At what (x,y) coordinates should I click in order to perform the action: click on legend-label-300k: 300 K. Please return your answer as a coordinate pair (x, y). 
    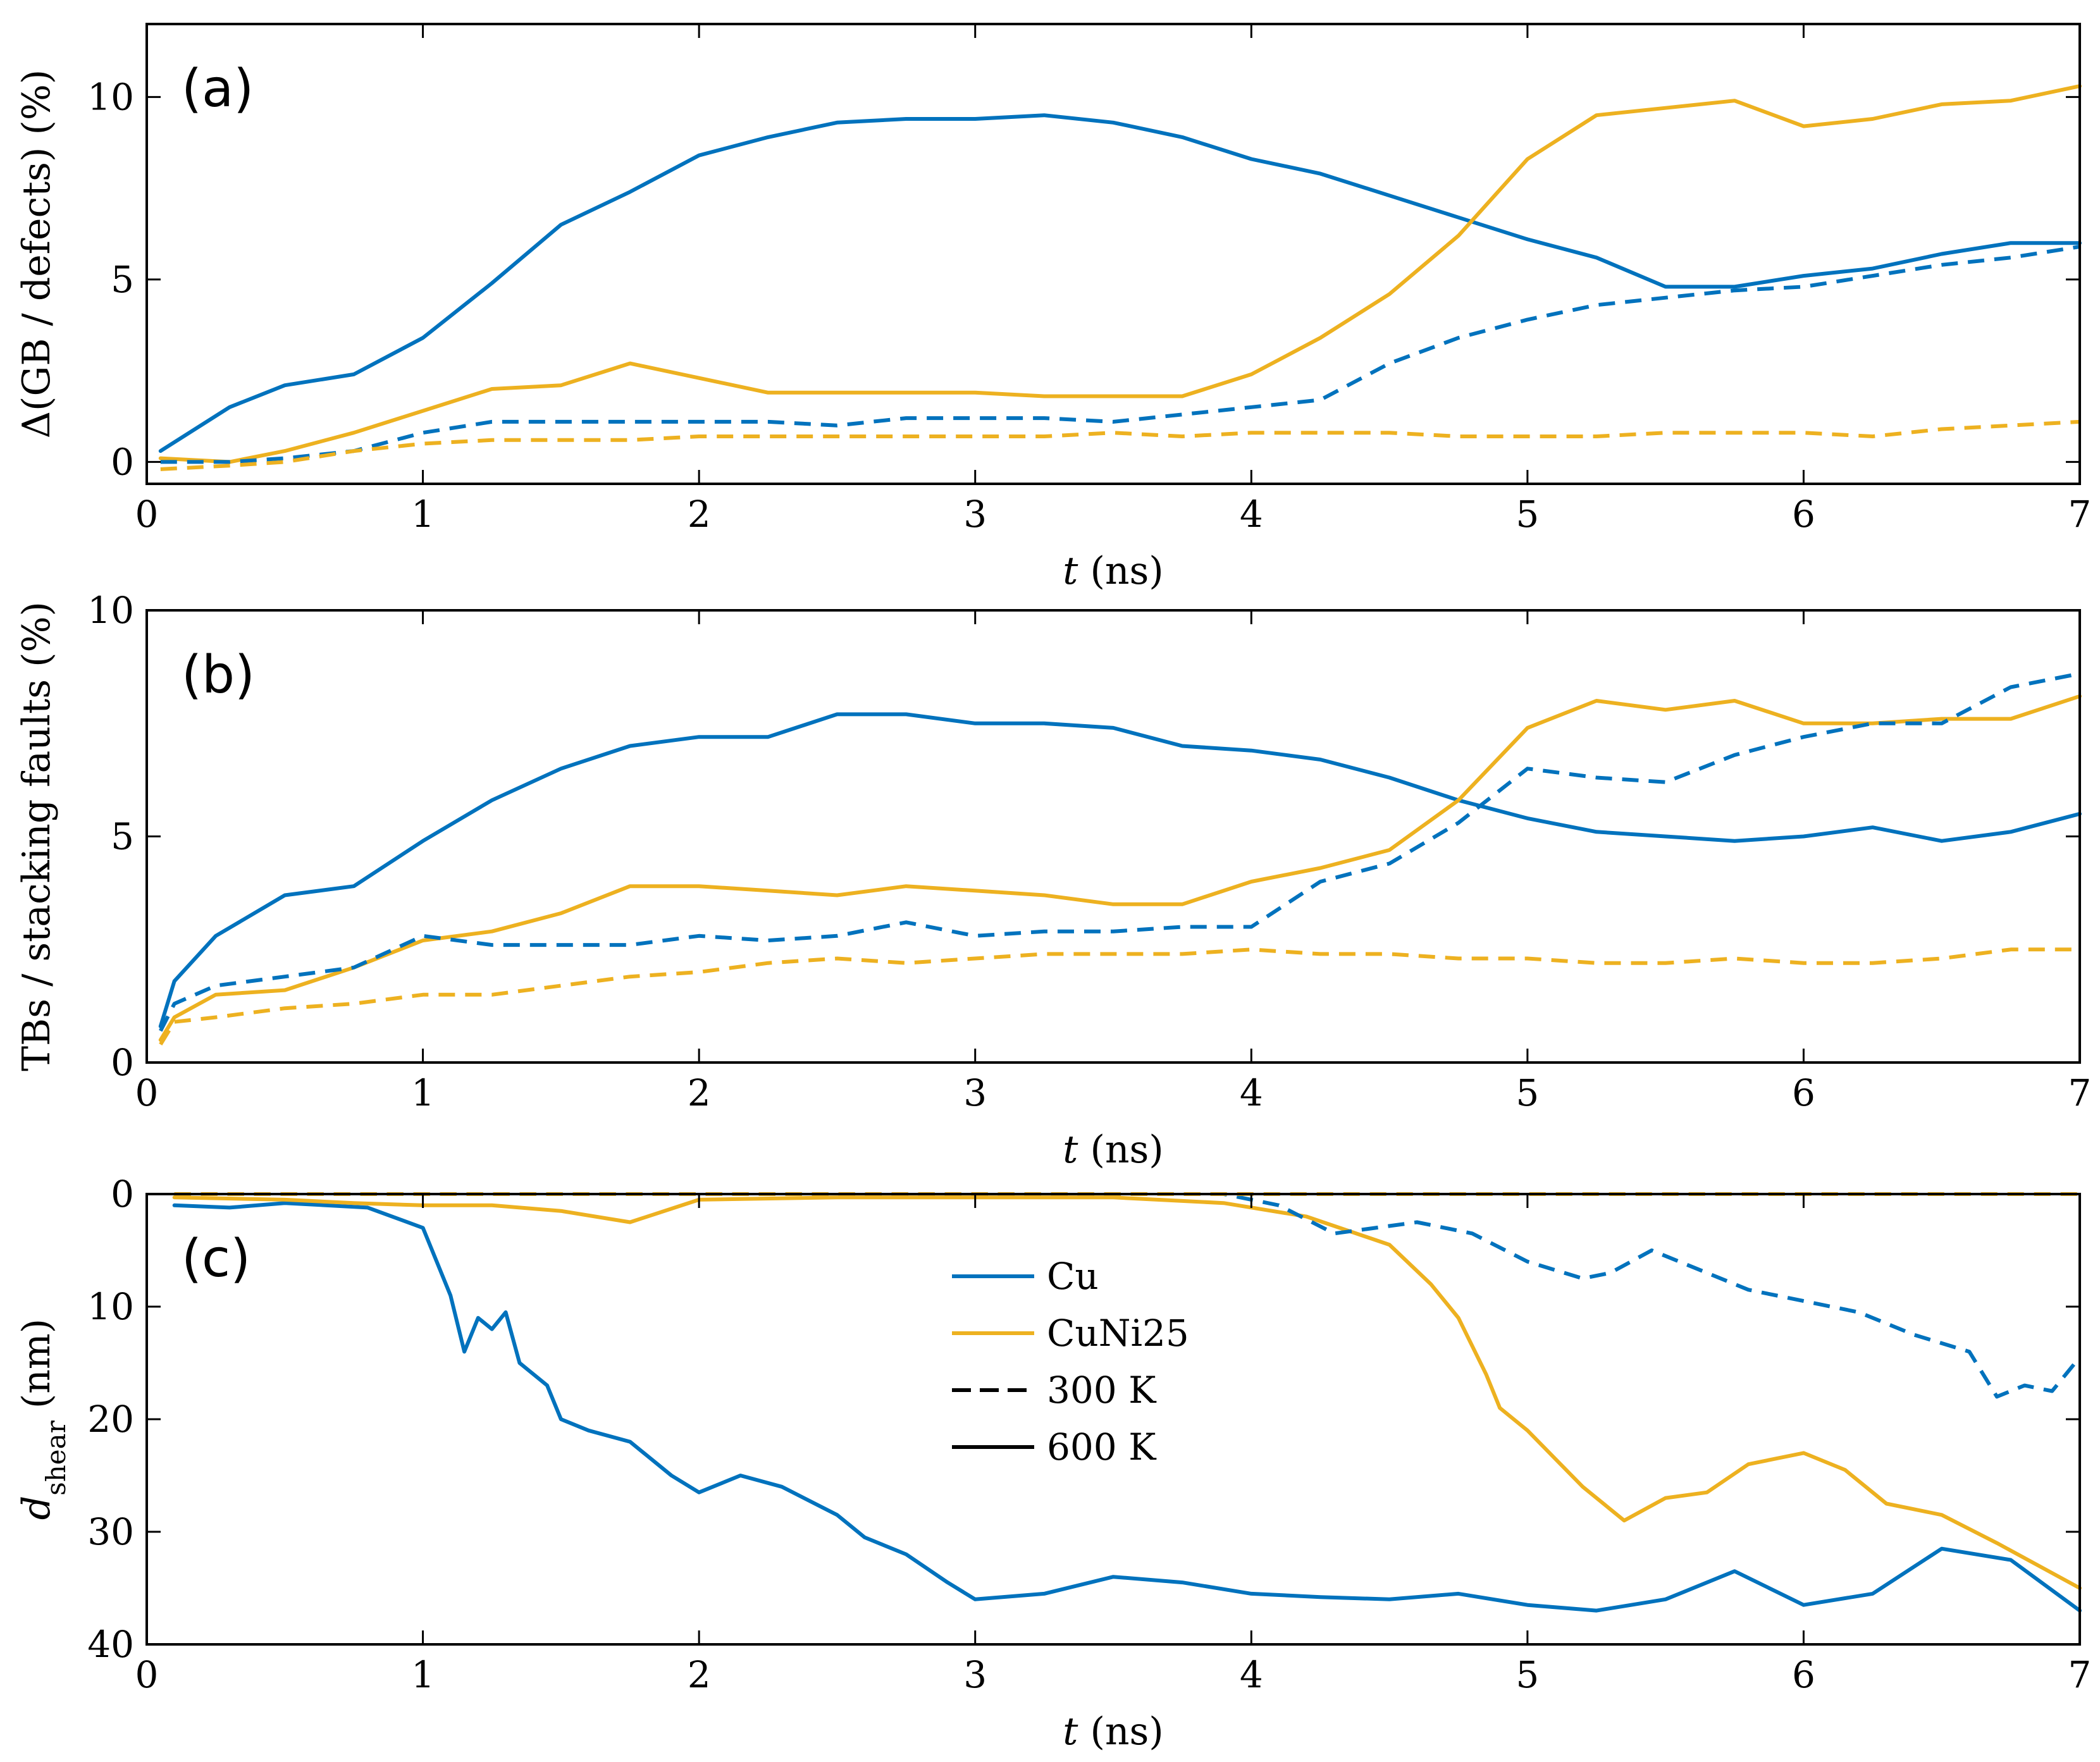
    Looking at the image, I should click on (1102, 1390).